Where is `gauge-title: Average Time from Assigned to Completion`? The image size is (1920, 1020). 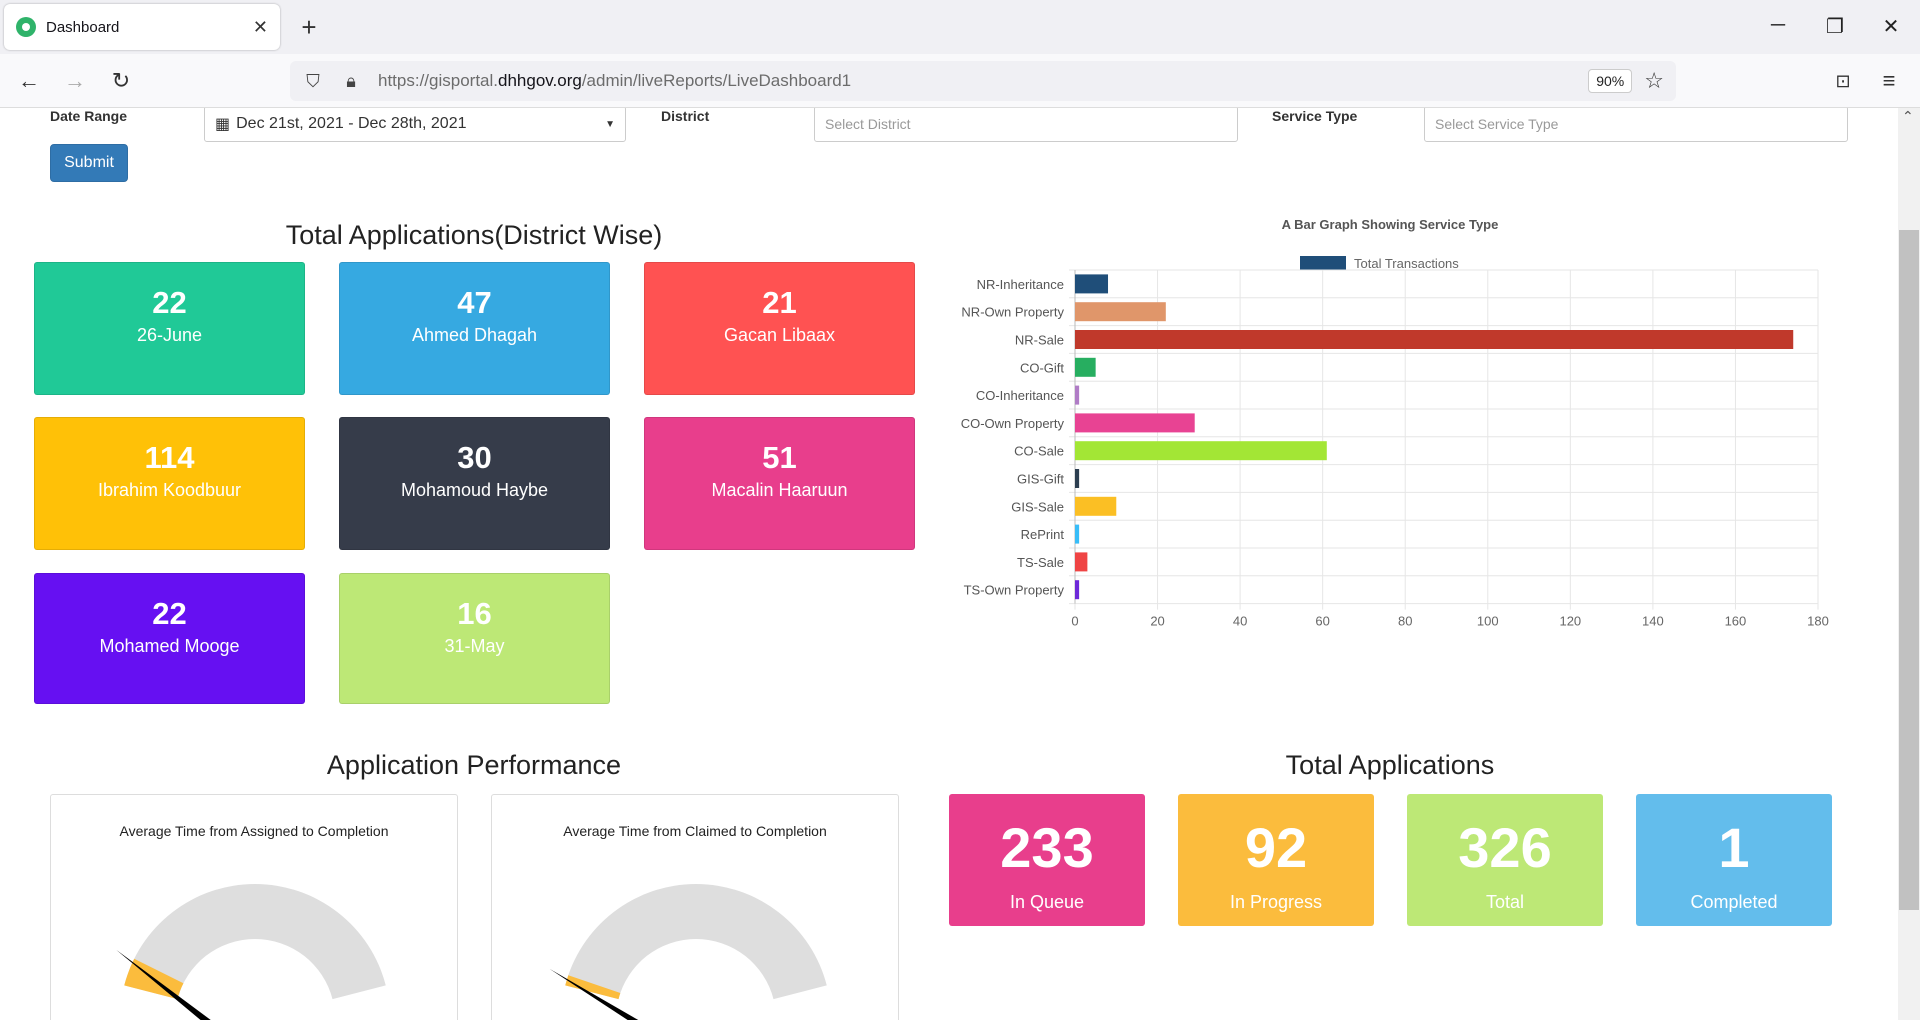
gauge-title: Average Time from Assigned to Completion is located at coordinates (254, 831).